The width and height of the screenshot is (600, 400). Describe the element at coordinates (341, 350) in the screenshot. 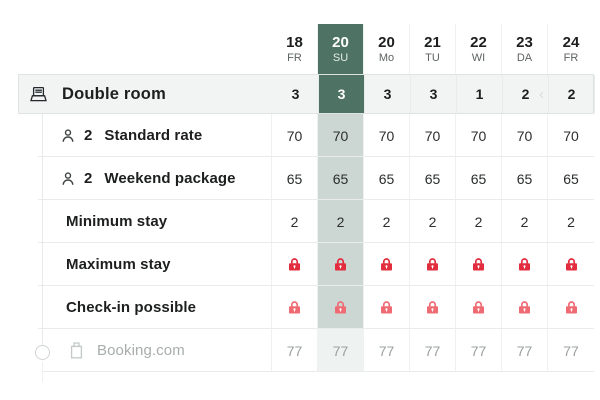

I see `channel-cell-selected: 77` at that location.